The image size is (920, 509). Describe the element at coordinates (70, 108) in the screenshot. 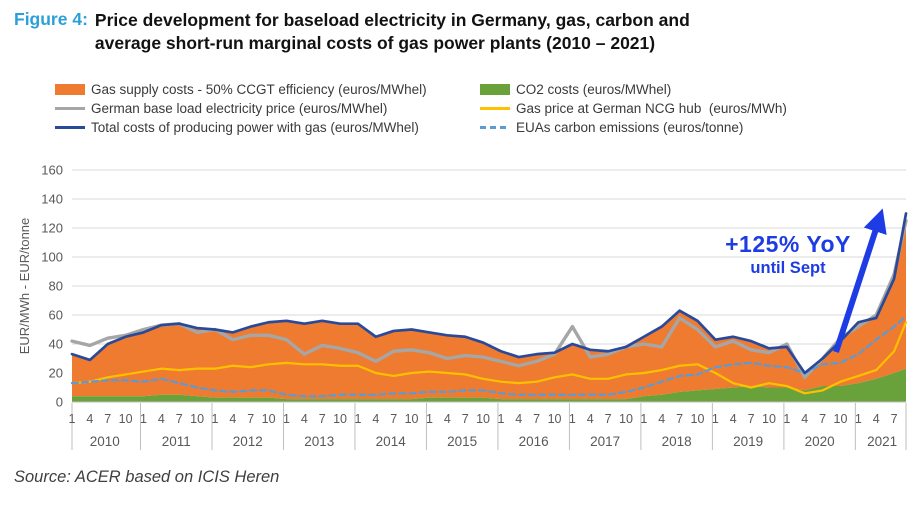

I see `electricity-price-swatch` at that location.